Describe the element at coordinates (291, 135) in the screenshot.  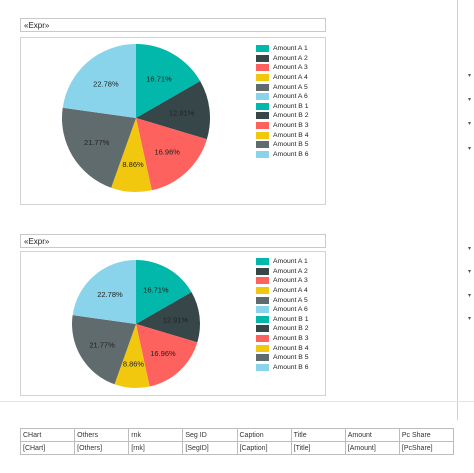
I see `legend-label: Amount B 4` at that location.